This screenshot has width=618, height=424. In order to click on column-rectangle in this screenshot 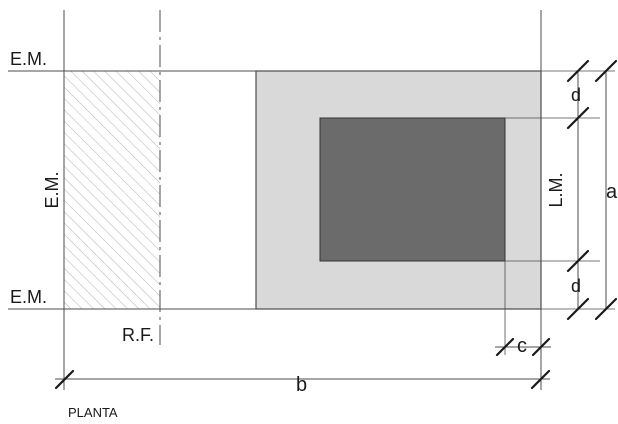, I will do `click(412, 189)`.